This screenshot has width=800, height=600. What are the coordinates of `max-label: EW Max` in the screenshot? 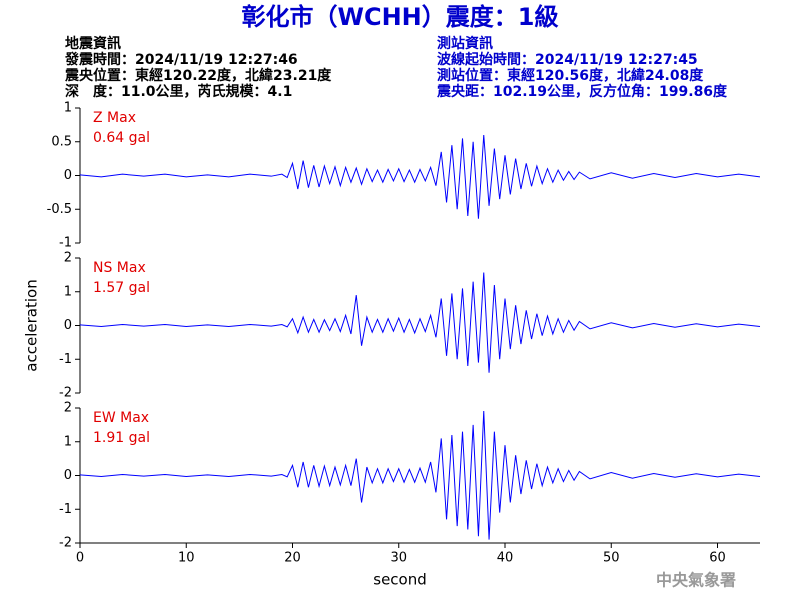 It's located at (121, 418).